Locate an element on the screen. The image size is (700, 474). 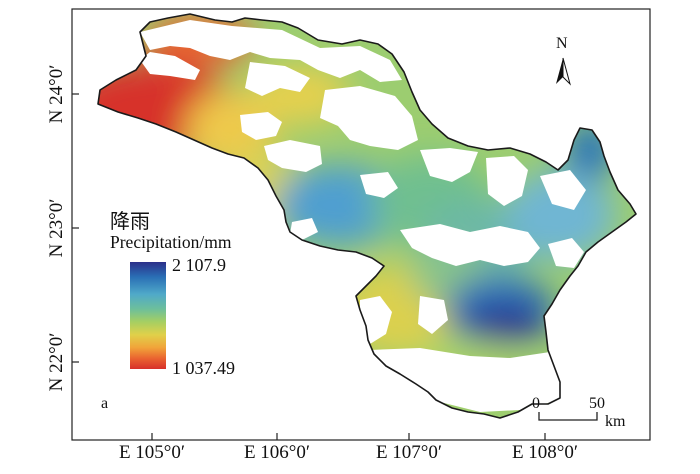
scale-zero-label: 0 is located at coordinates (536, 403).